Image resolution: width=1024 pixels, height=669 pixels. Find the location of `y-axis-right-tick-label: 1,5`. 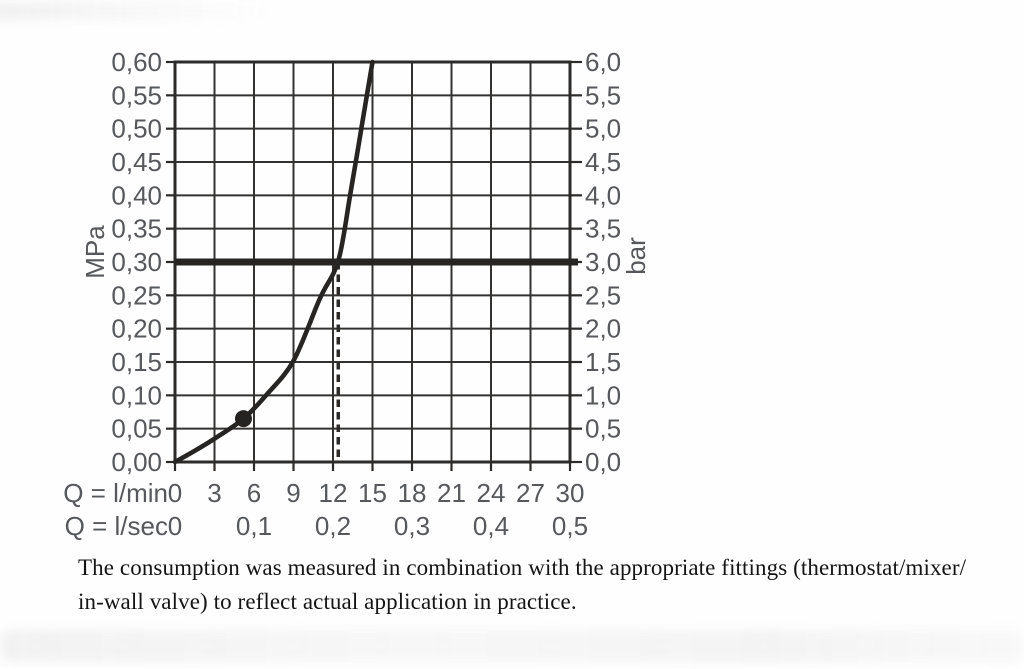

y-axis-right-tick-label: 1,5 is located at coordinates (603, 362).